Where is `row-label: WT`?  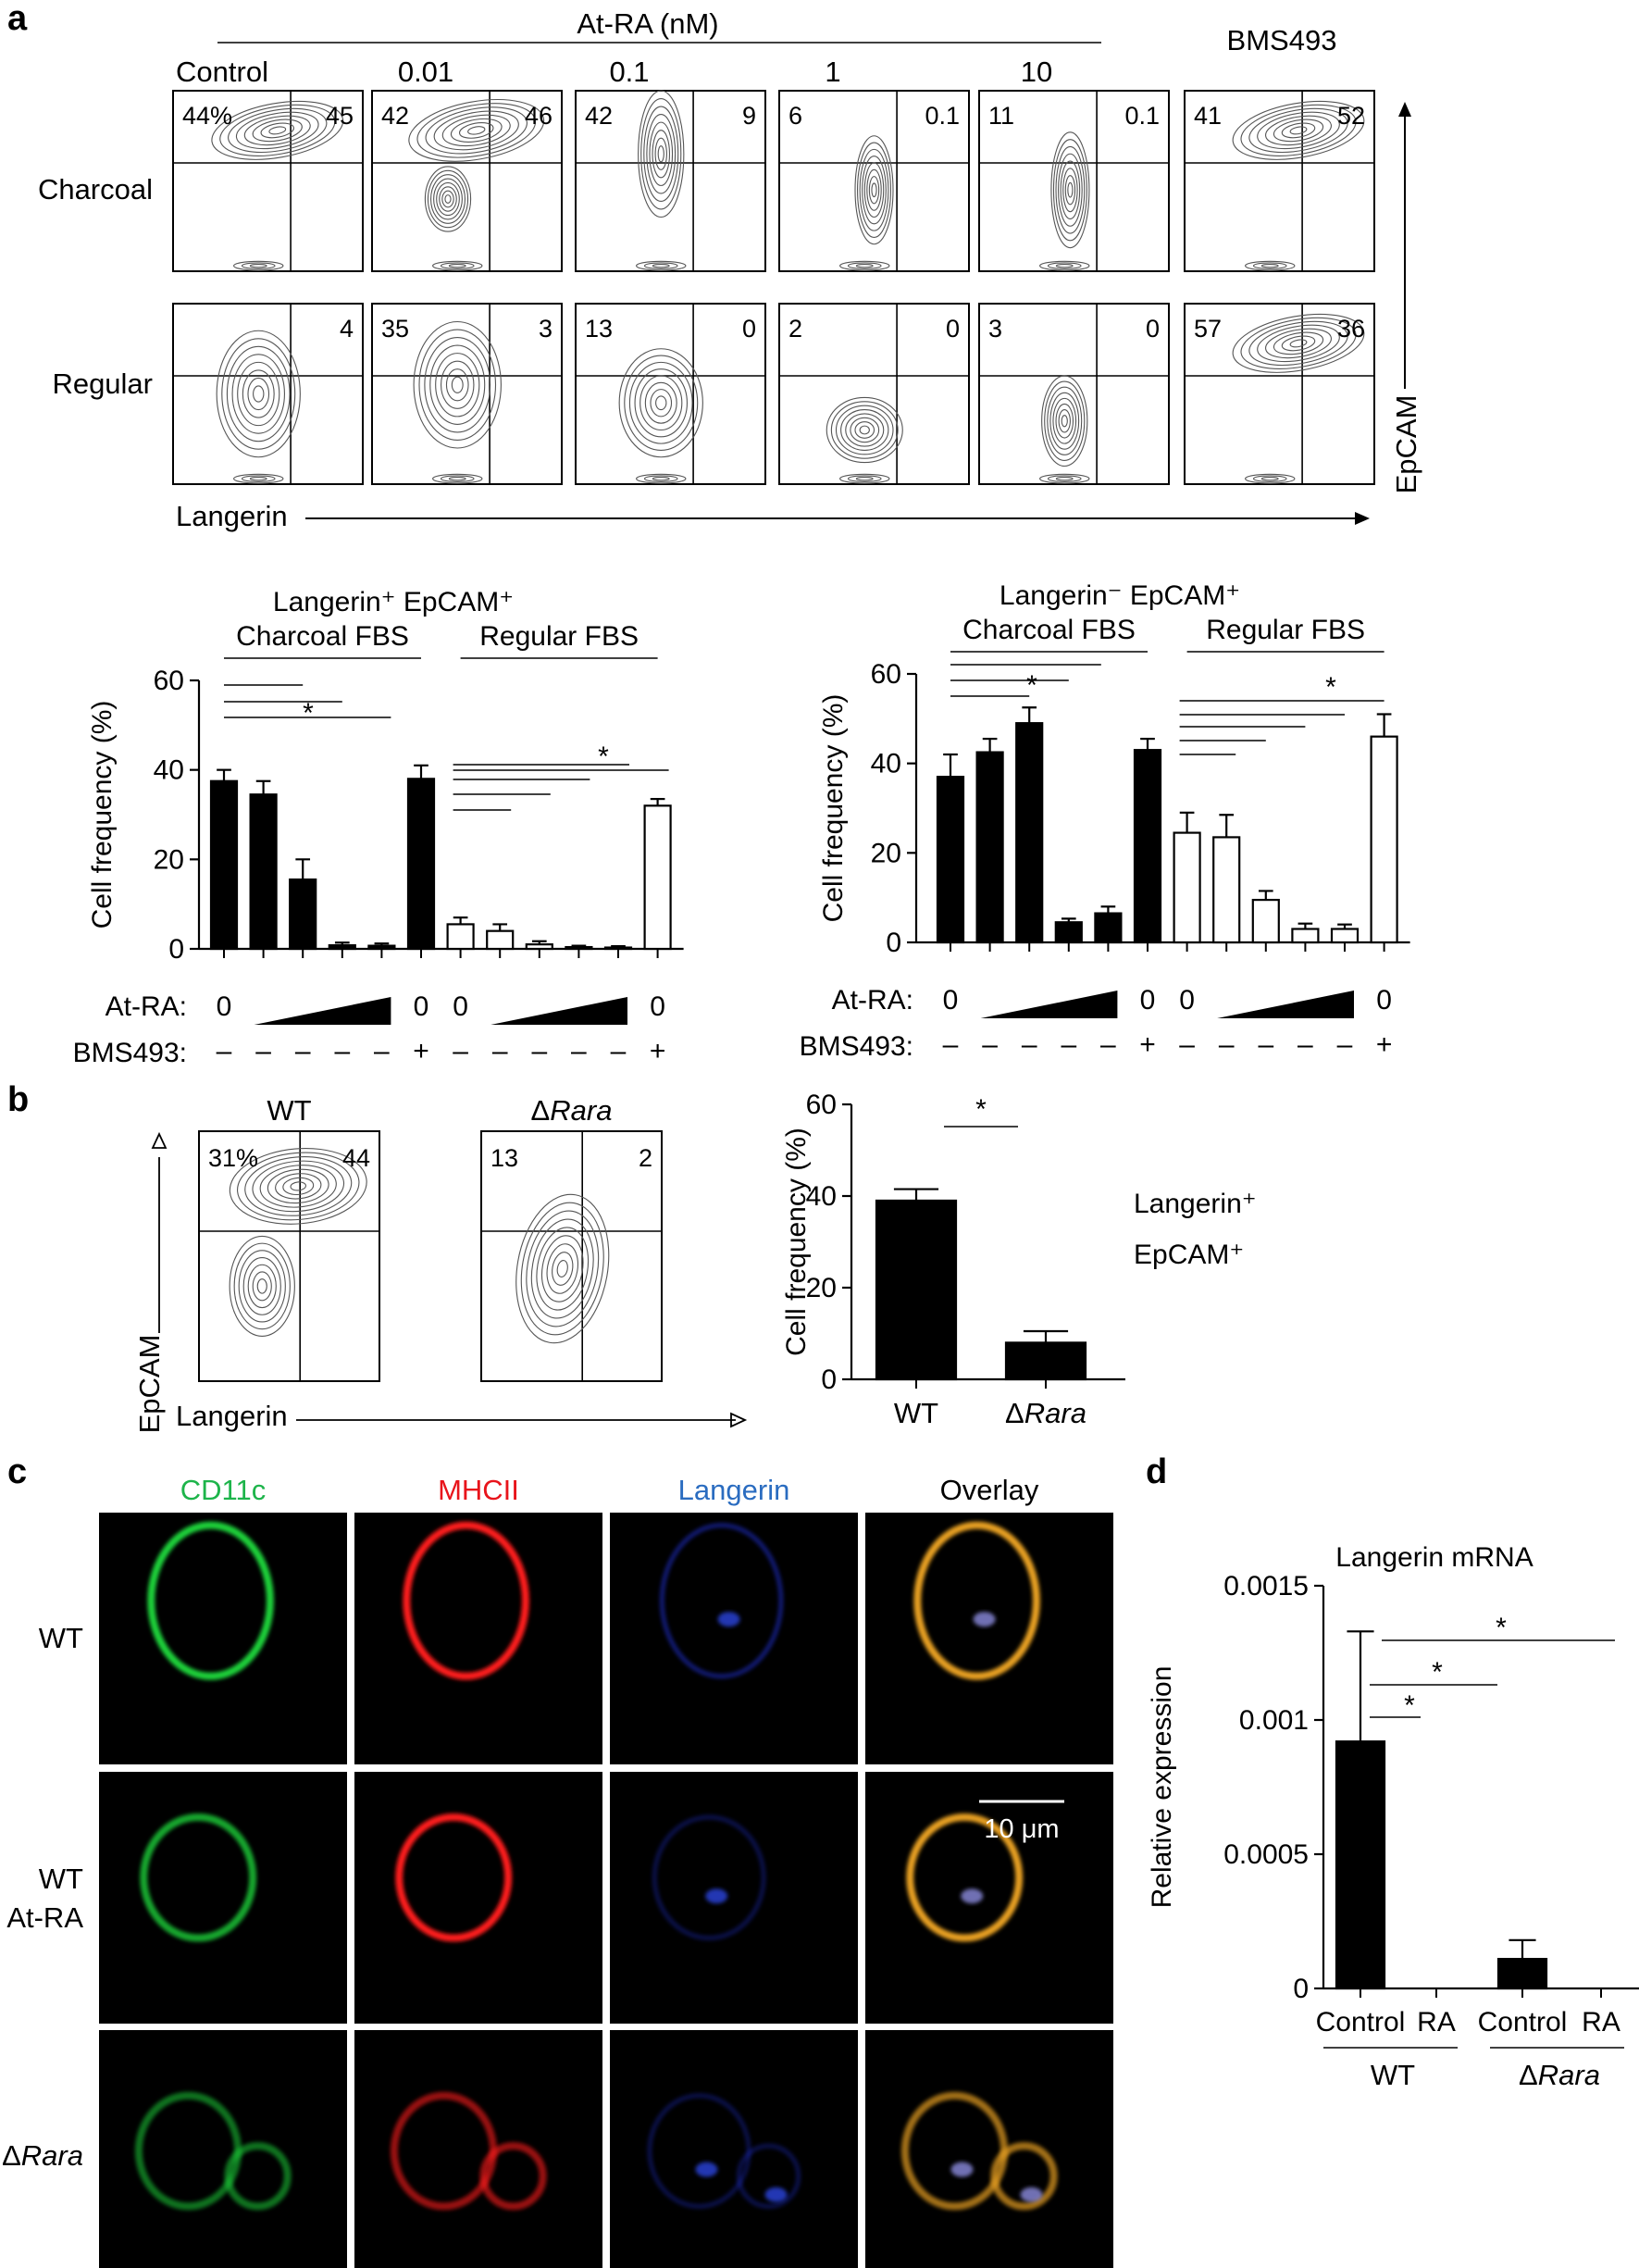
row-label: WT is located at coordinates (61, 1879).